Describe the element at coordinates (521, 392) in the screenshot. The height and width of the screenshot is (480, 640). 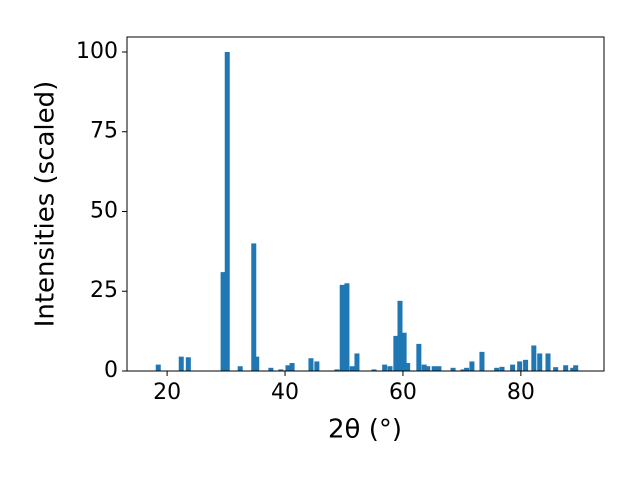
I see `x-tick-label: 80` at that location.